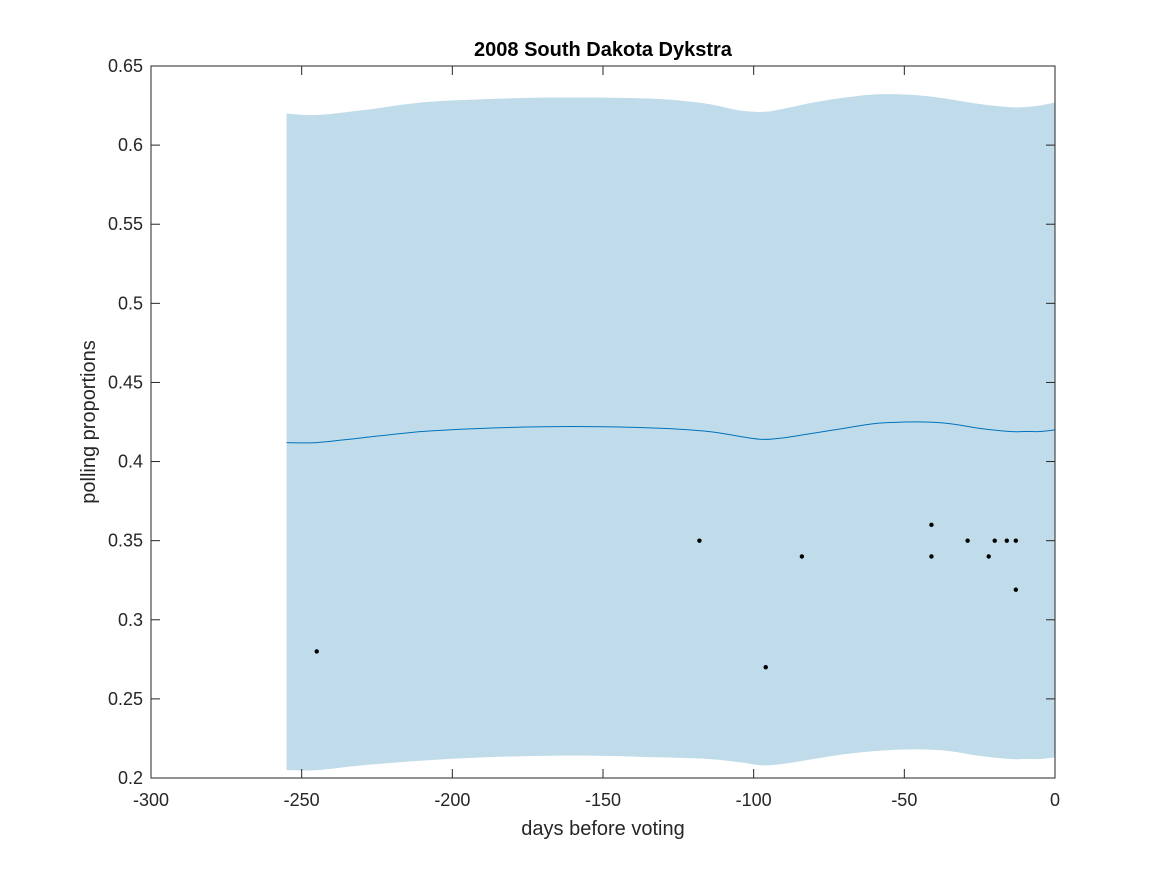  Describe the element at coordinates (125, 382) in the screenshot. I see `y-tick-label: 0.45` at that location.